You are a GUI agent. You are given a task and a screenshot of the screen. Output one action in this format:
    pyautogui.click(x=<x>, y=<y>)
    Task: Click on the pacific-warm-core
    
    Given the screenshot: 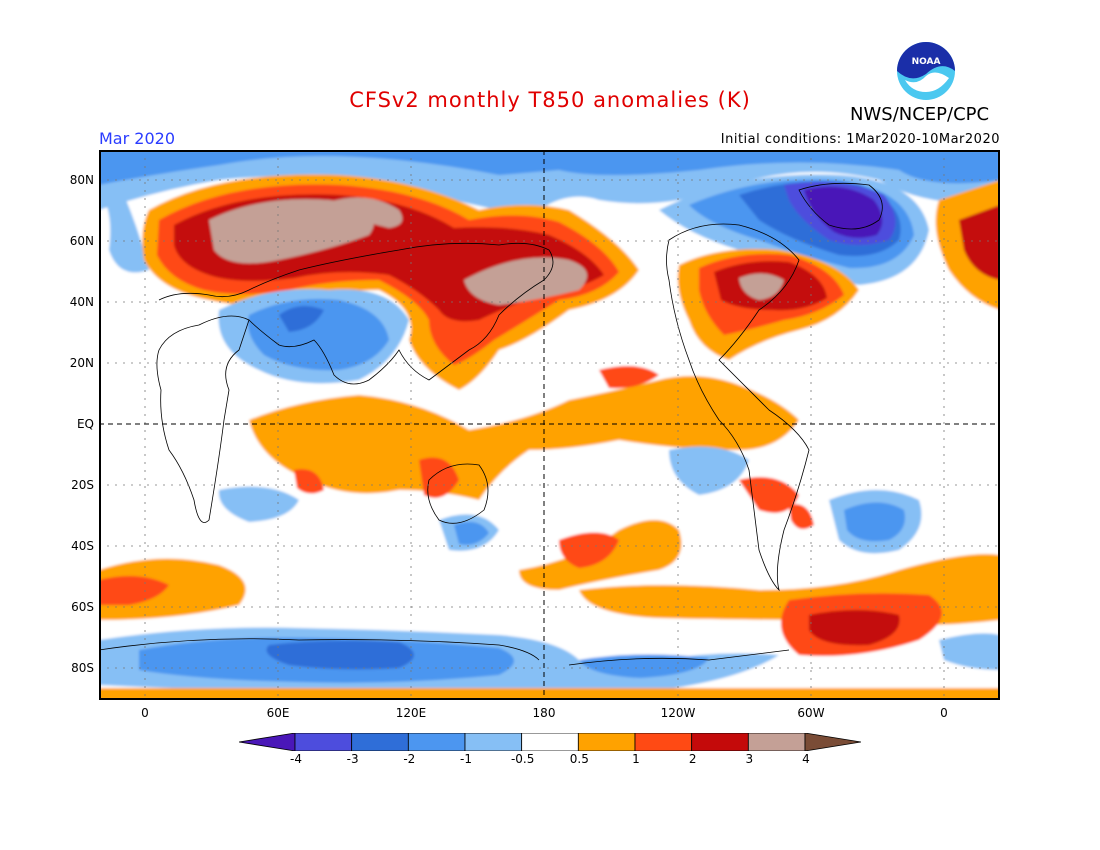 What is the action you would take?
    pyautogui.click(x=525, y=281)
    